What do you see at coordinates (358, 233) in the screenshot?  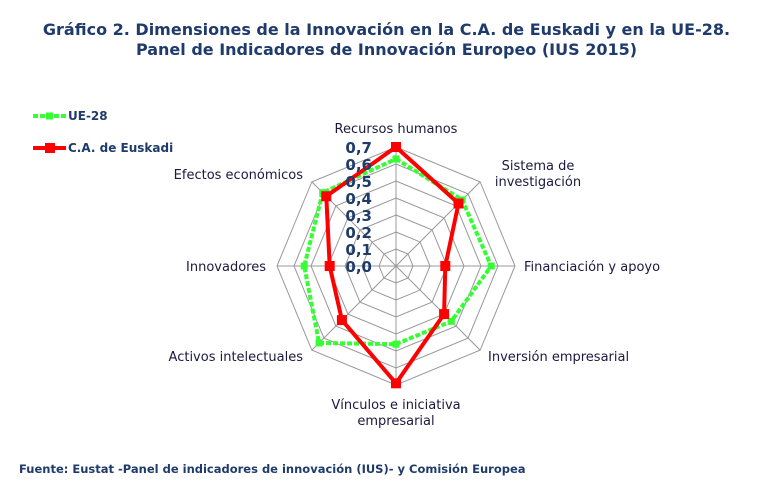 I see `tick-label: 0,2` at bounding box center [358, 233].